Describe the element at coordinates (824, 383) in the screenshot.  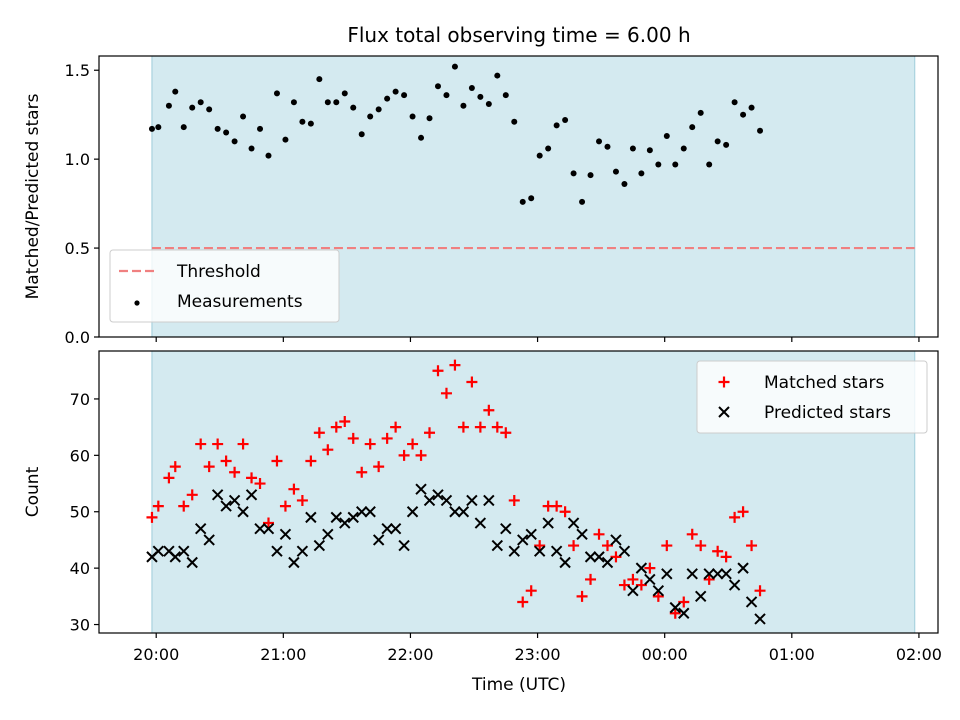
I see `legend-label: Matched stars` at that location.